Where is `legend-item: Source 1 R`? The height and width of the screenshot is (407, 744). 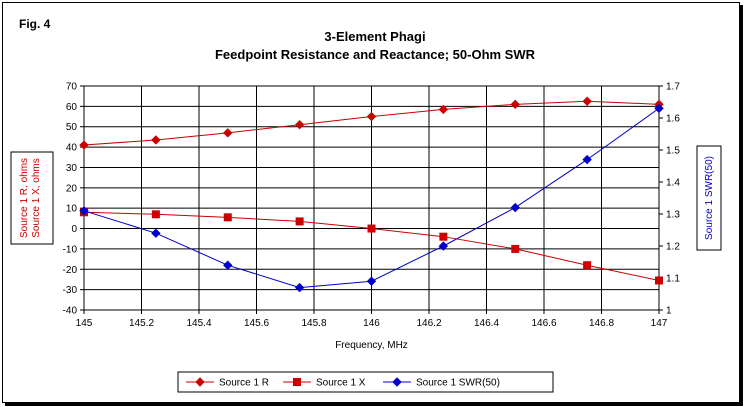
legend-item: Source 1 R is located at coordinates (227, 383).